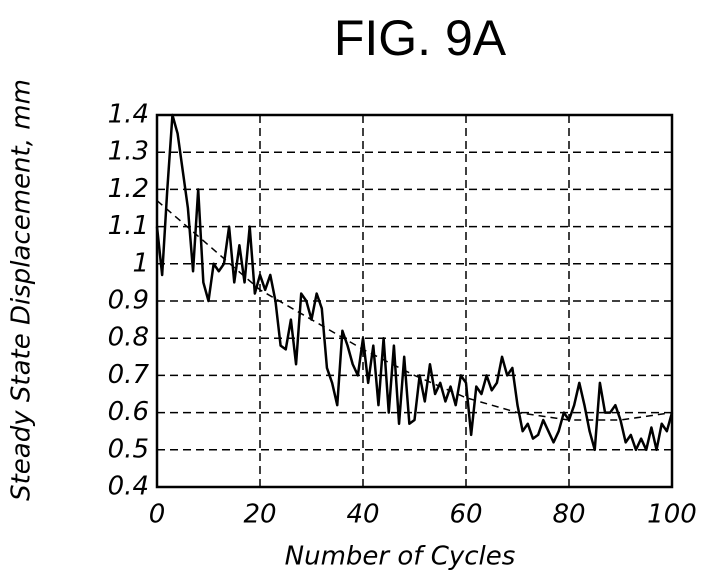 Image resolution: width=706 pixels, height=581 pixels. What do you see at coordinates (568, 515) in the screenshot?
I see `x-tick-label: 80` at bounding box center [568, 515].